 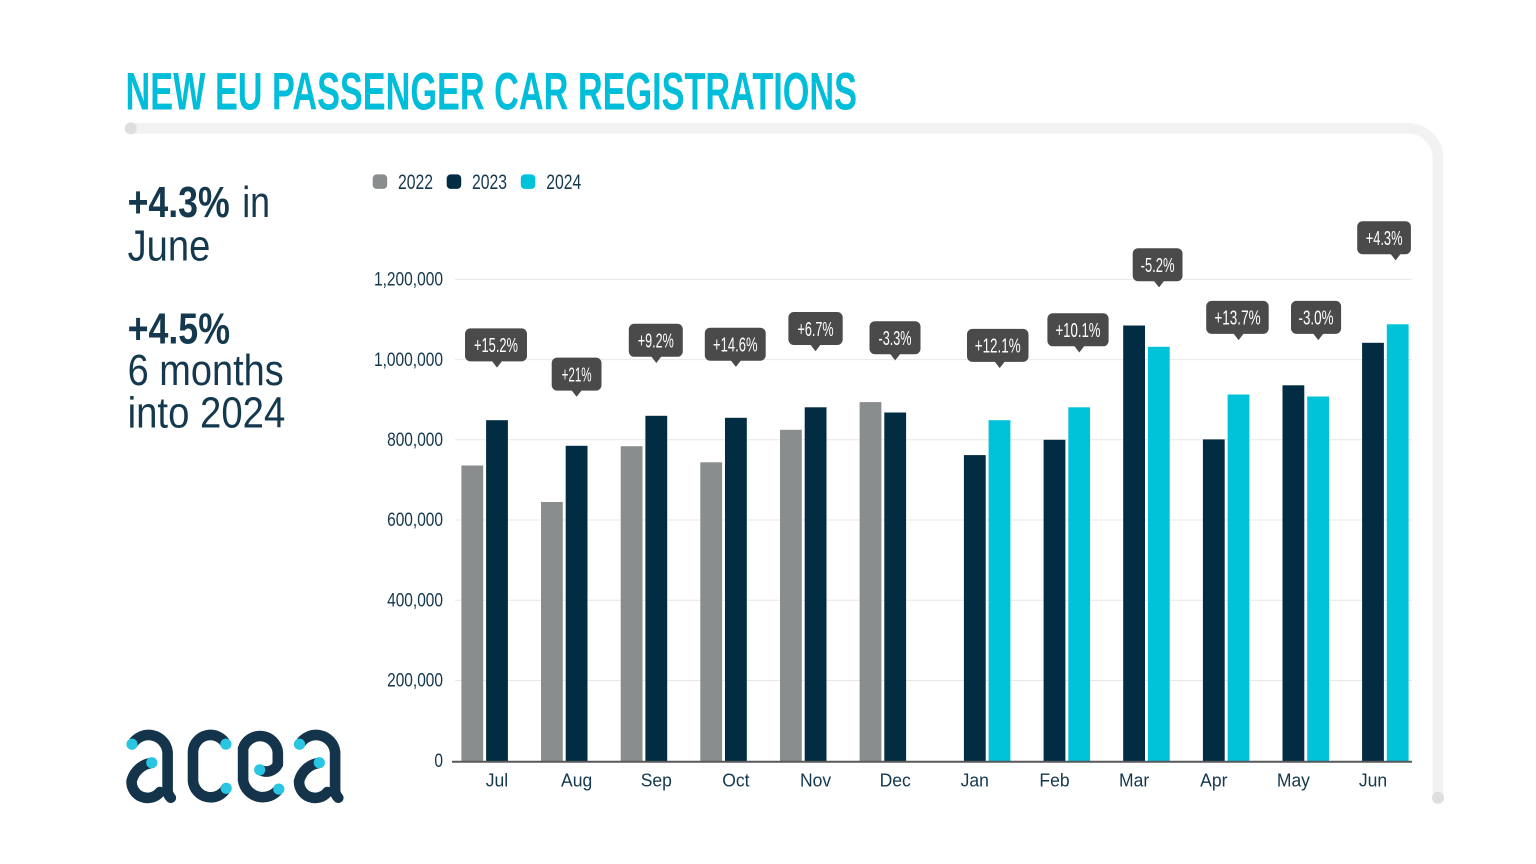 What do you see at coordinates (438, 761) in the screenshot?
I see `svg-text: 0` at bounding box center [438, 761].